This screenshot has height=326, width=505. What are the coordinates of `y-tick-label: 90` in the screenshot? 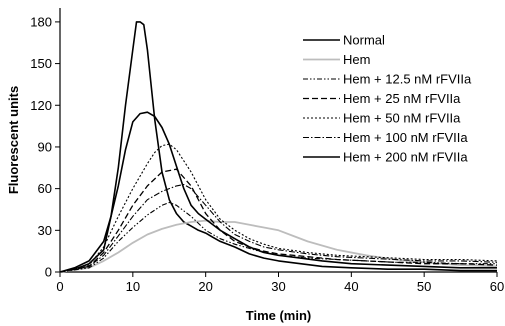 It's located at (45, 146).